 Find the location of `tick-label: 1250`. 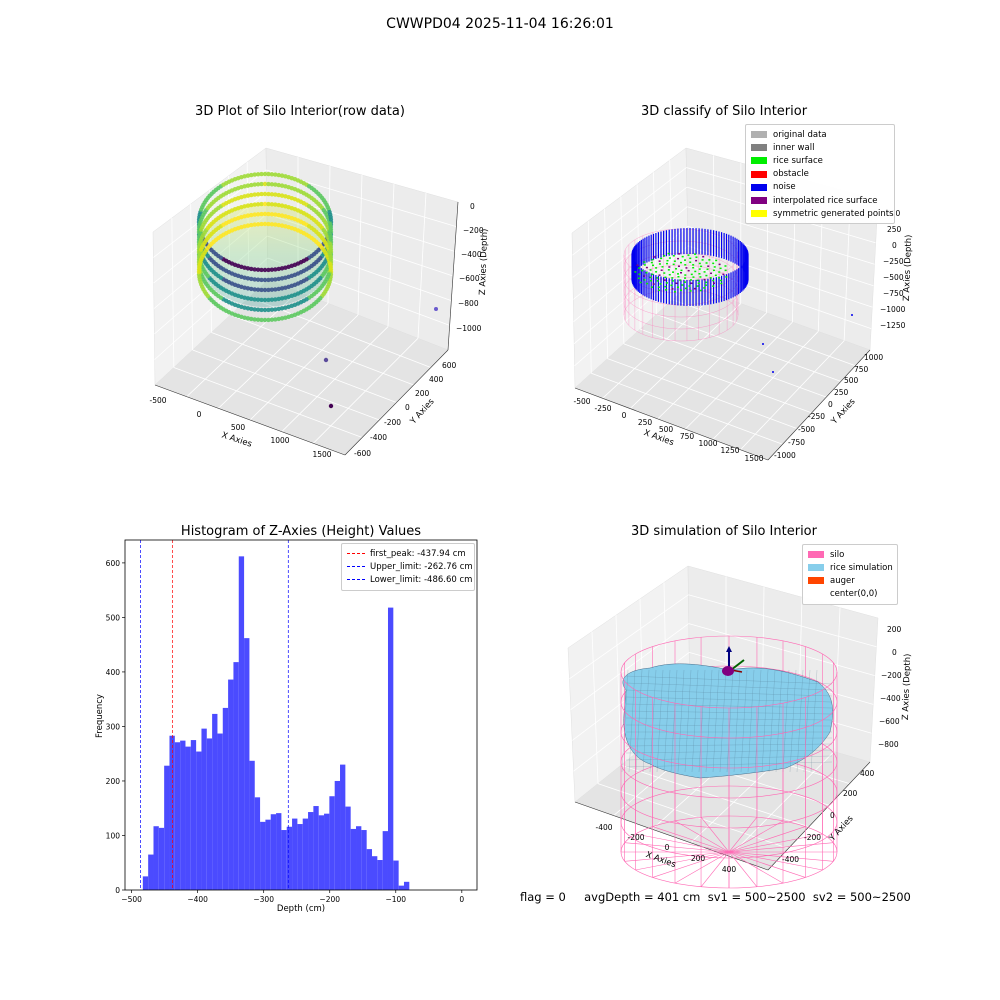

tick-label: 1250 is located at coordinates (729, 450).